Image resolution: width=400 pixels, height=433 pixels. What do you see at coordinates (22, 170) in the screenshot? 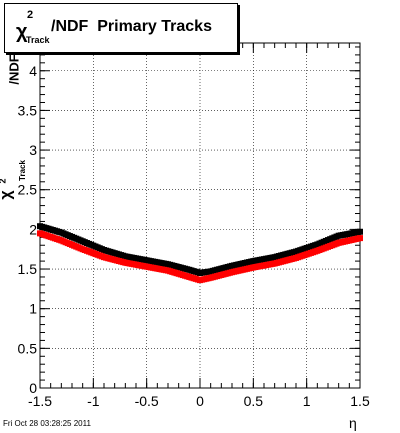
I see `y-axis-label-subscript: Track` at bounding box center [22, 170].